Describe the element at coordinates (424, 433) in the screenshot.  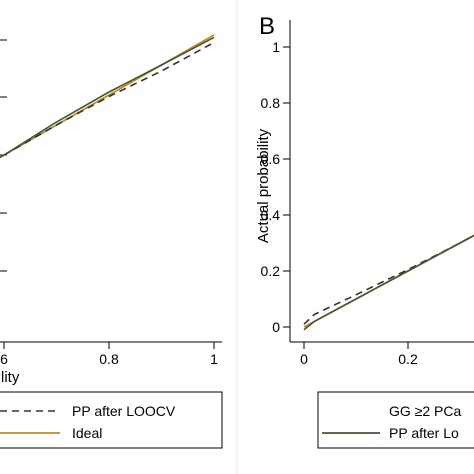
I see `legend-label-pp: PP after Lo` at that location.